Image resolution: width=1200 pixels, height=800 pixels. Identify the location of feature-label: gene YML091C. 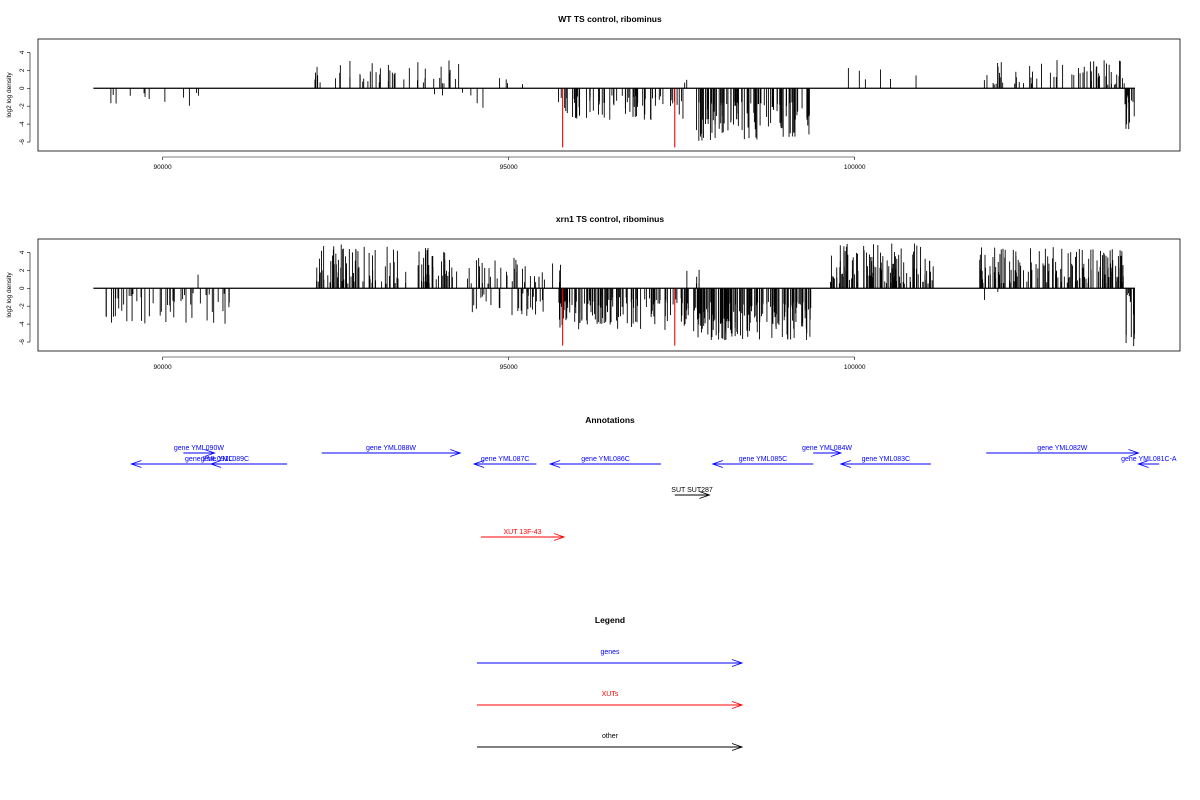
(209, 459).